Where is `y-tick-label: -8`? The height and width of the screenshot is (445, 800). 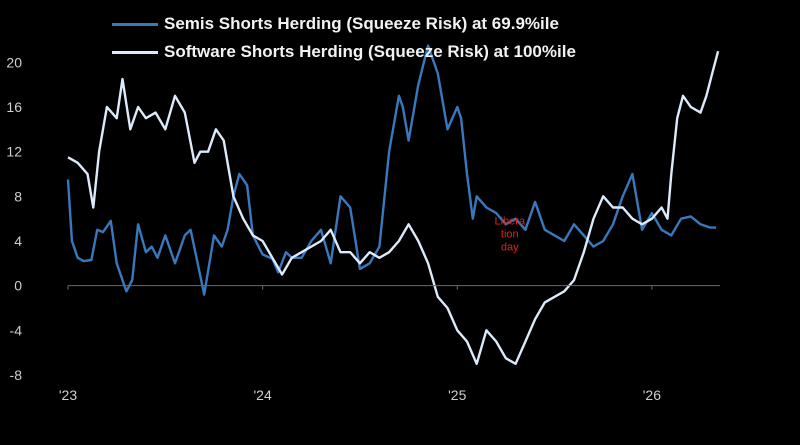 y-tick-label: -8 is located at coordinates (16, 375).